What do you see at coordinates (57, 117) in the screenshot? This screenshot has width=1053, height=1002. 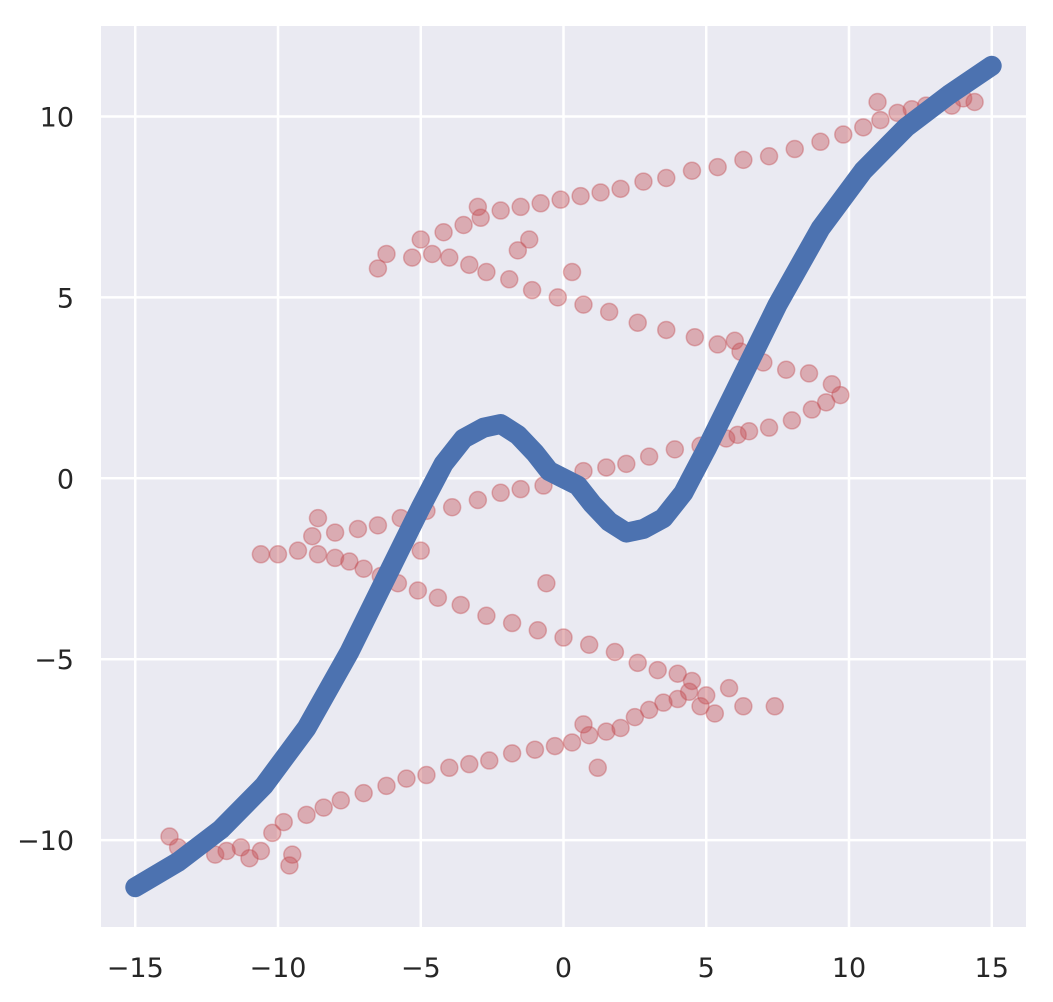 I see `y-tick-label: 10` at bounding box center [57, 117].